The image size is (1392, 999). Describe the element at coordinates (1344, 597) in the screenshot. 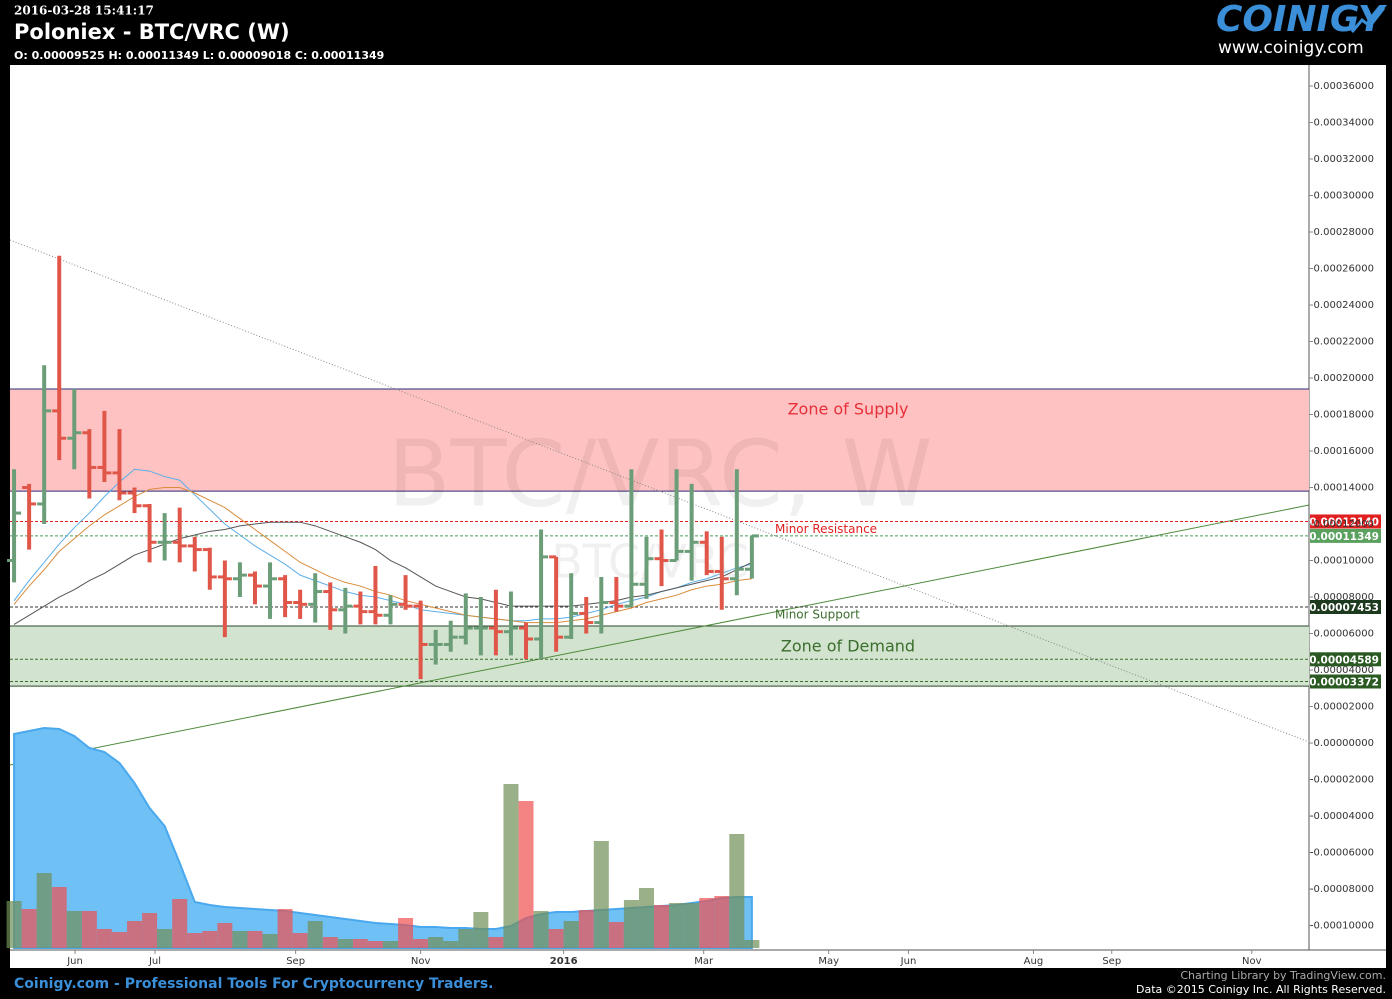

I see `y-tick-label: 0.00008000` at that location.